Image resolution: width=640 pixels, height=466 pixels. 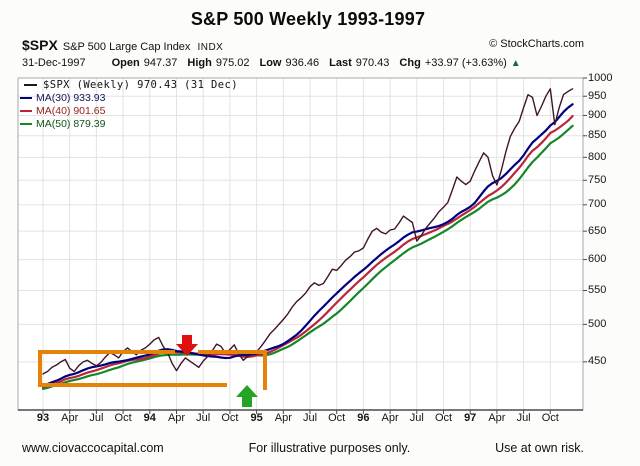 What do you see at coordinates (270, 63) in the screenshot?
I see `low-label: Low` at bounding box center [270, 63].